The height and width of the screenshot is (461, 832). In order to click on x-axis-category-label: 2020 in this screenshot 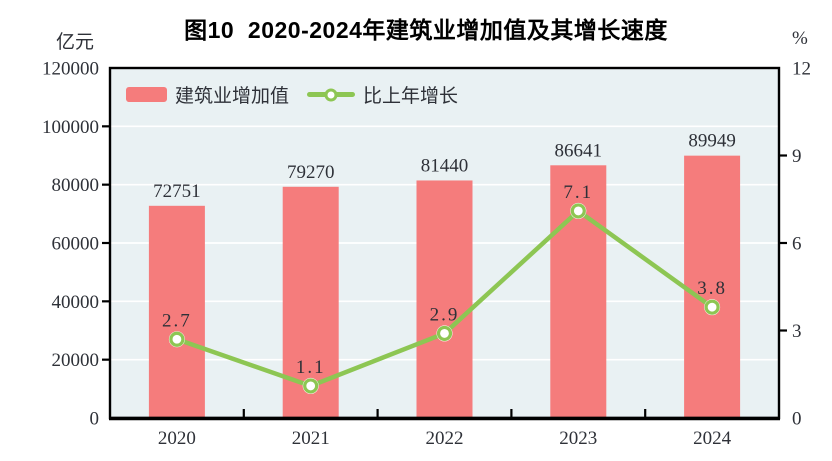, I will do `click(177, 438)`.